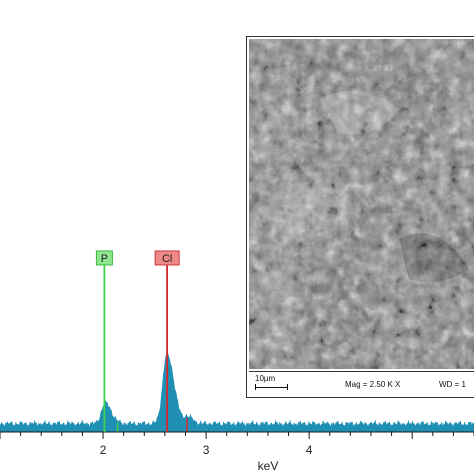 Image resolution: width=474 pixels, height=474 pixels. I want to click on sem-data-bar: 10µm Mag = 2.50 K X WD = 1, so click(361, 383).